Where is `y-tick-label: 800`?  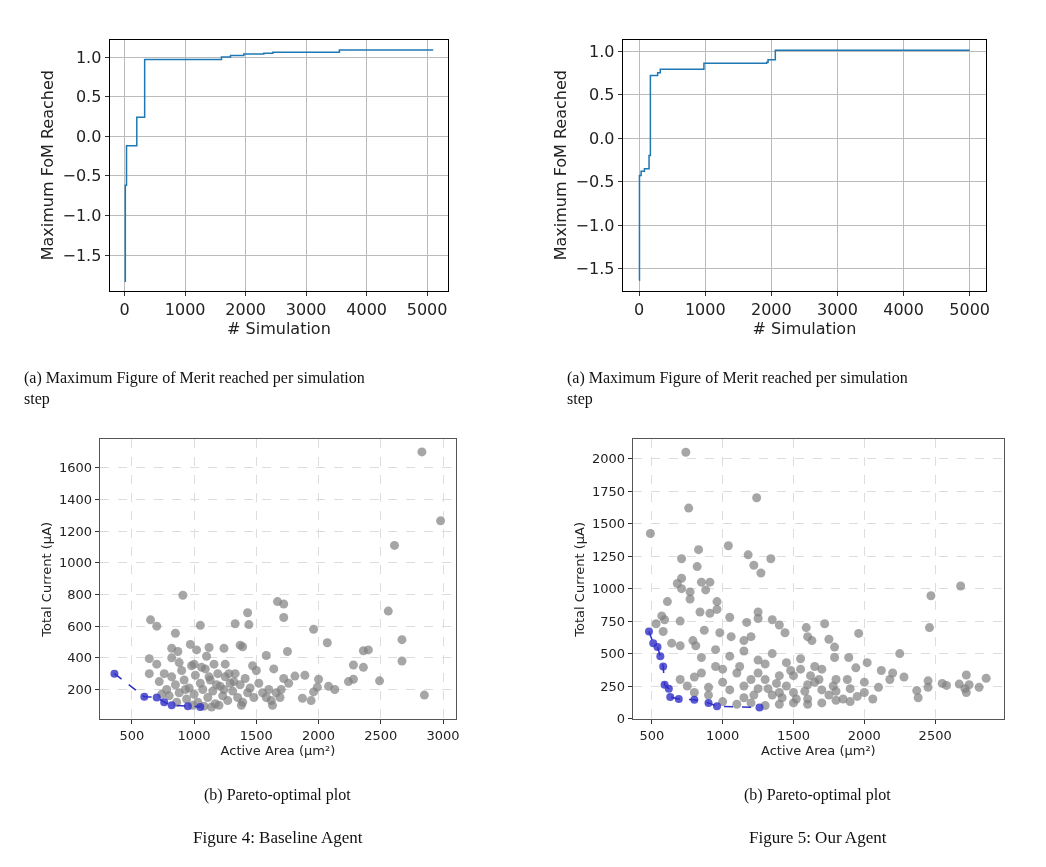
y-tick-label: 800 is located at coordinates (80, 595).